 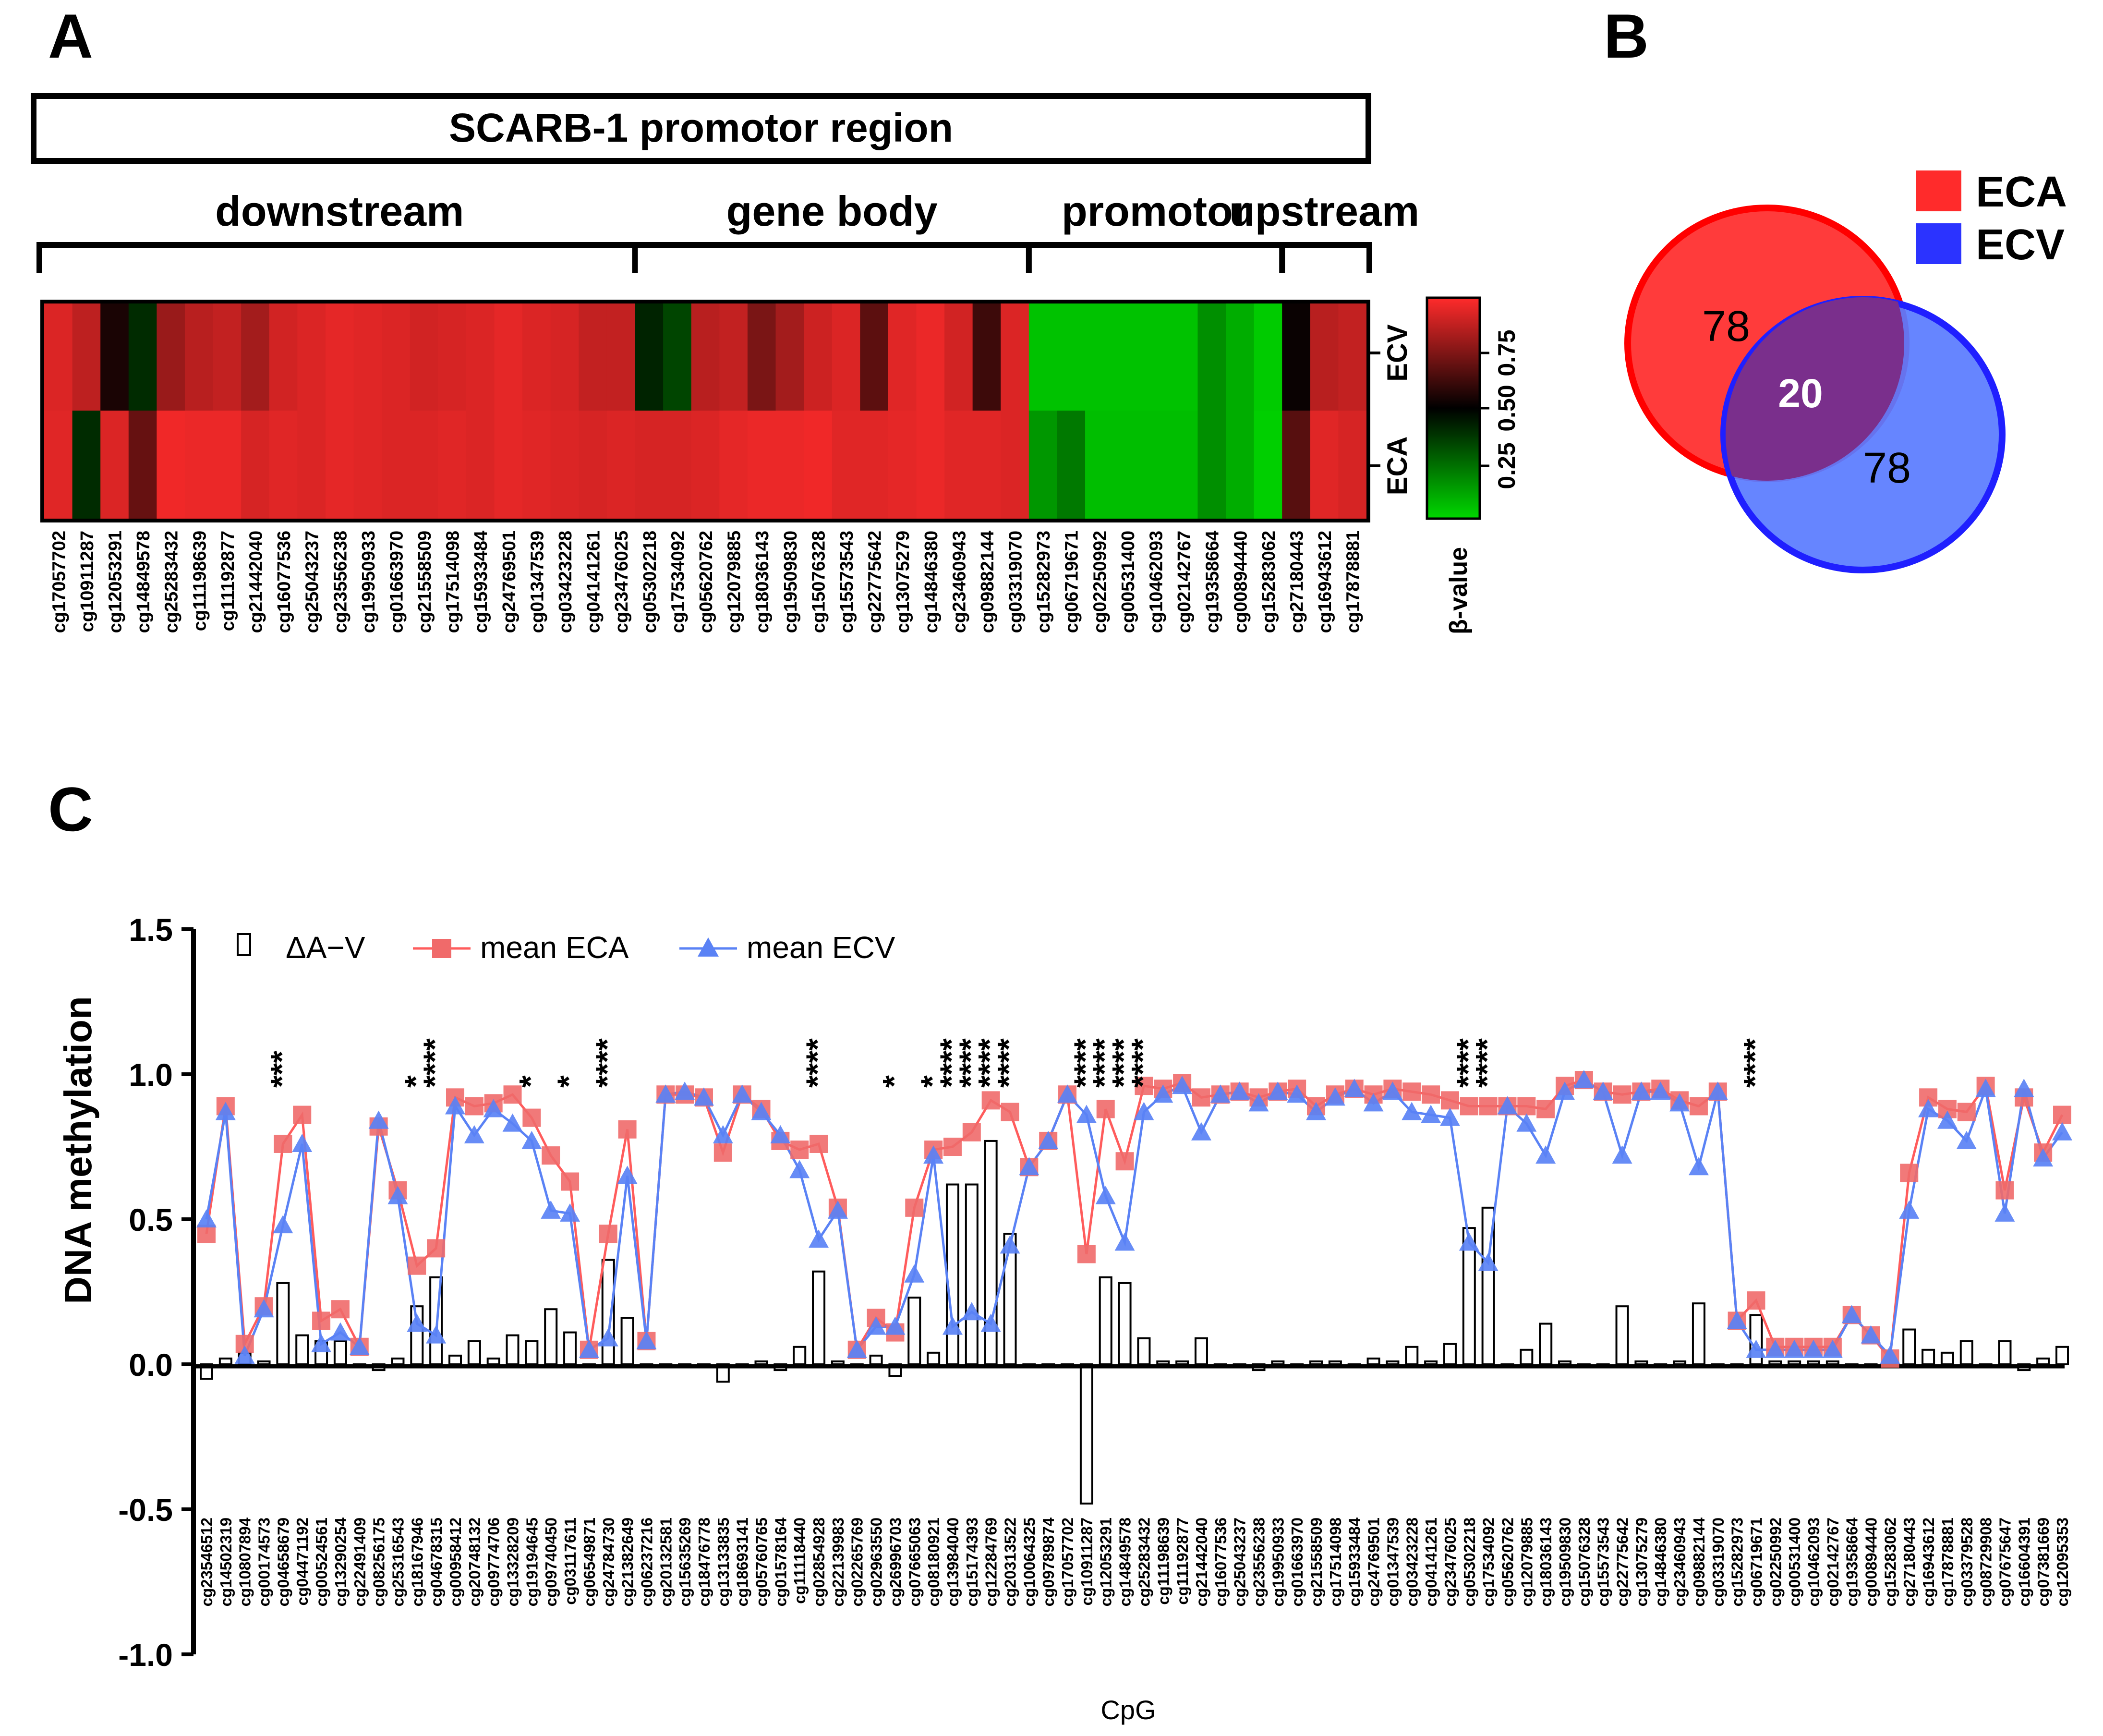 I want to click on x-tick-label: cg08180921, so click(x=934, y=1561).